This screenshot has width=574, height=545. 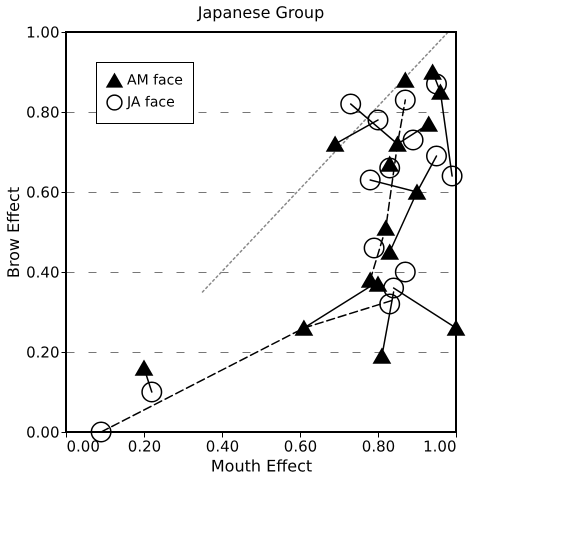 I want to click on y-tick-label: 0.40, so click(x=43, y=273).